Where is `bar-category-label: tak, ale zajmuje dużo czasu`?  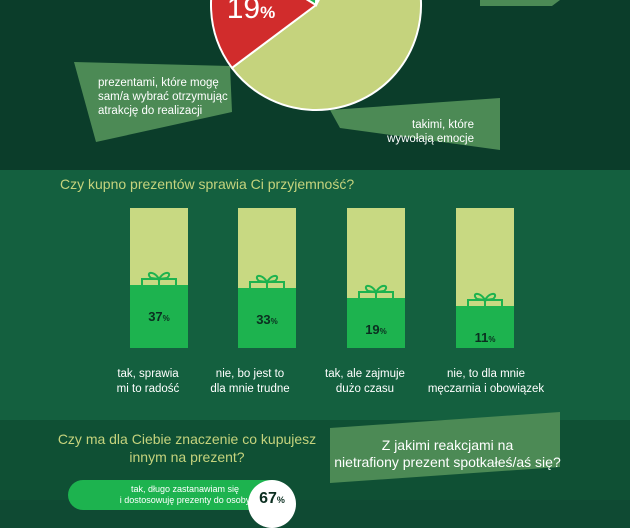 bar-category-label: tak, ale zajmuje dużo czasu is located at coordinates (365, 381).